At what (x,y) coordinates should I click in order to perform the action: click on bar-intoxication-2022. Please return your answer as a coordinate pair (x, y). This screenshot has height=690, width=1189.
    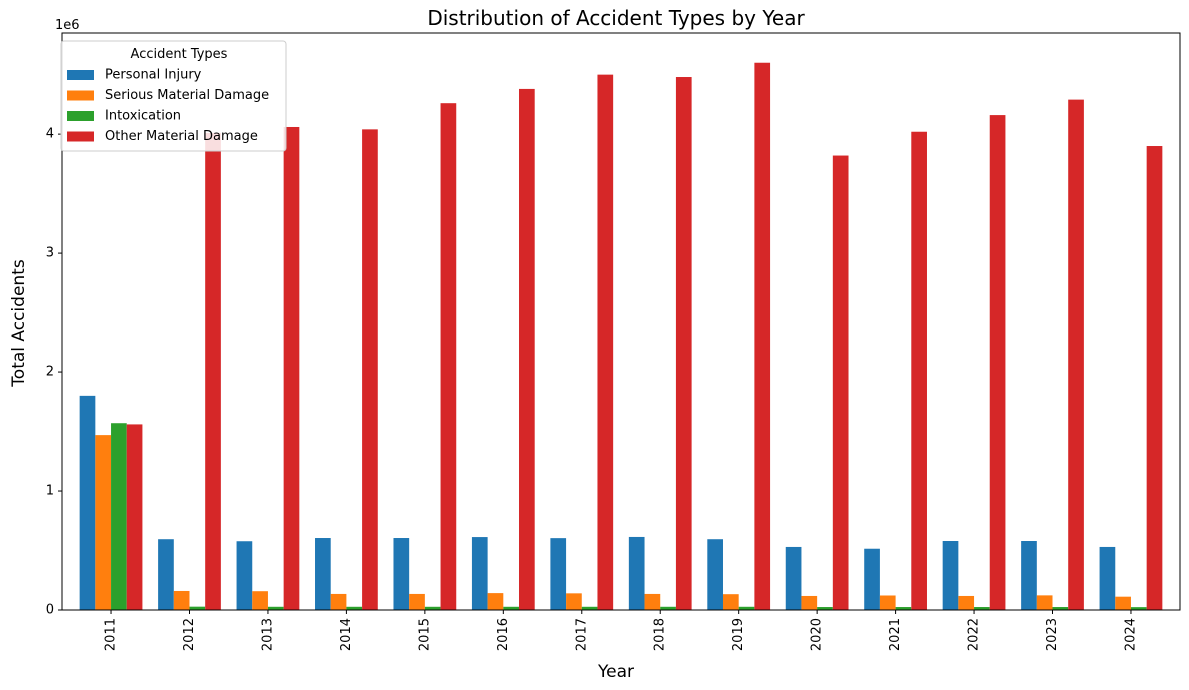
    Looking at the image, I should click on (982, 608).